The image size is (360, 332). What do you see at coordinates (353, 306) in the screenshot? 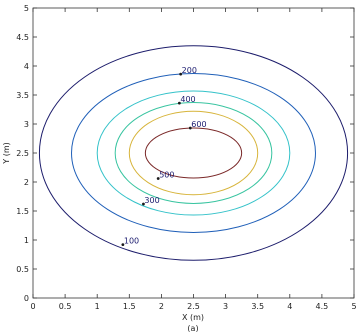
I see `x-tick-label: 5` at bounding box center [353, 306].